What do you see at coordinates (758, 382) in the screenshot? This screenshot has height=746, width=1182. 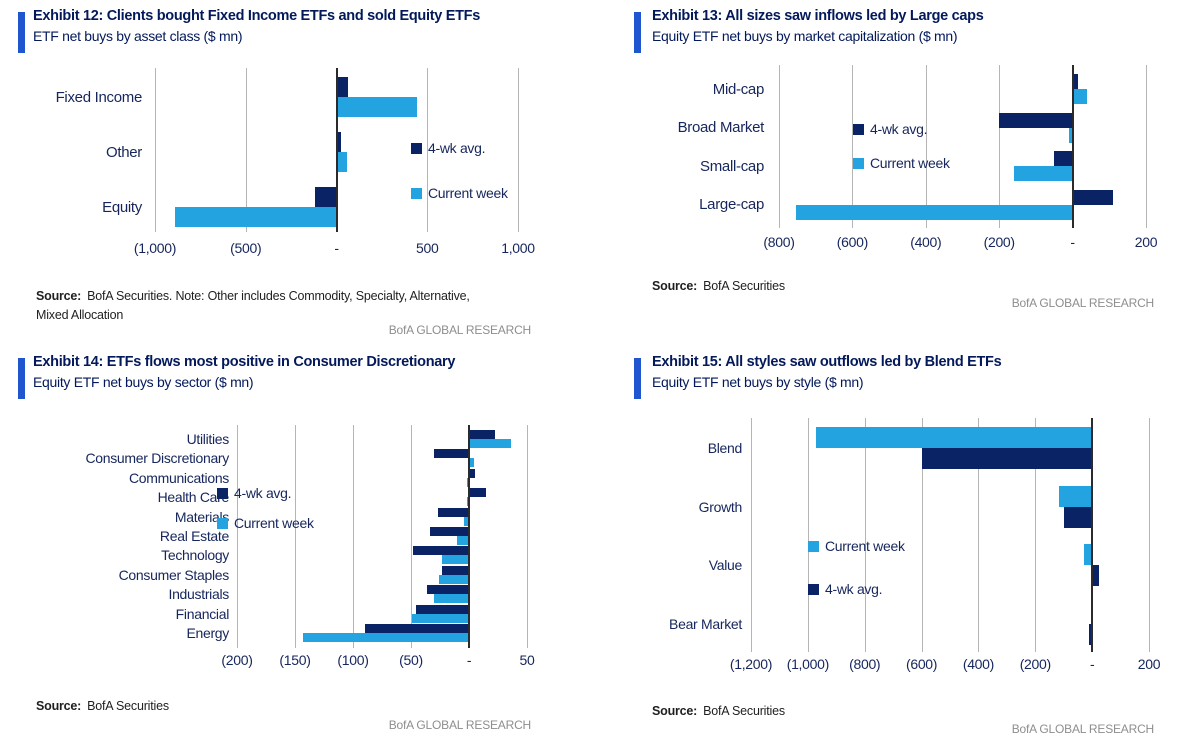 I see `exhibit-subtitle: Equity ETF net buys by style ($ mn)` at bounding box center [758, 382].